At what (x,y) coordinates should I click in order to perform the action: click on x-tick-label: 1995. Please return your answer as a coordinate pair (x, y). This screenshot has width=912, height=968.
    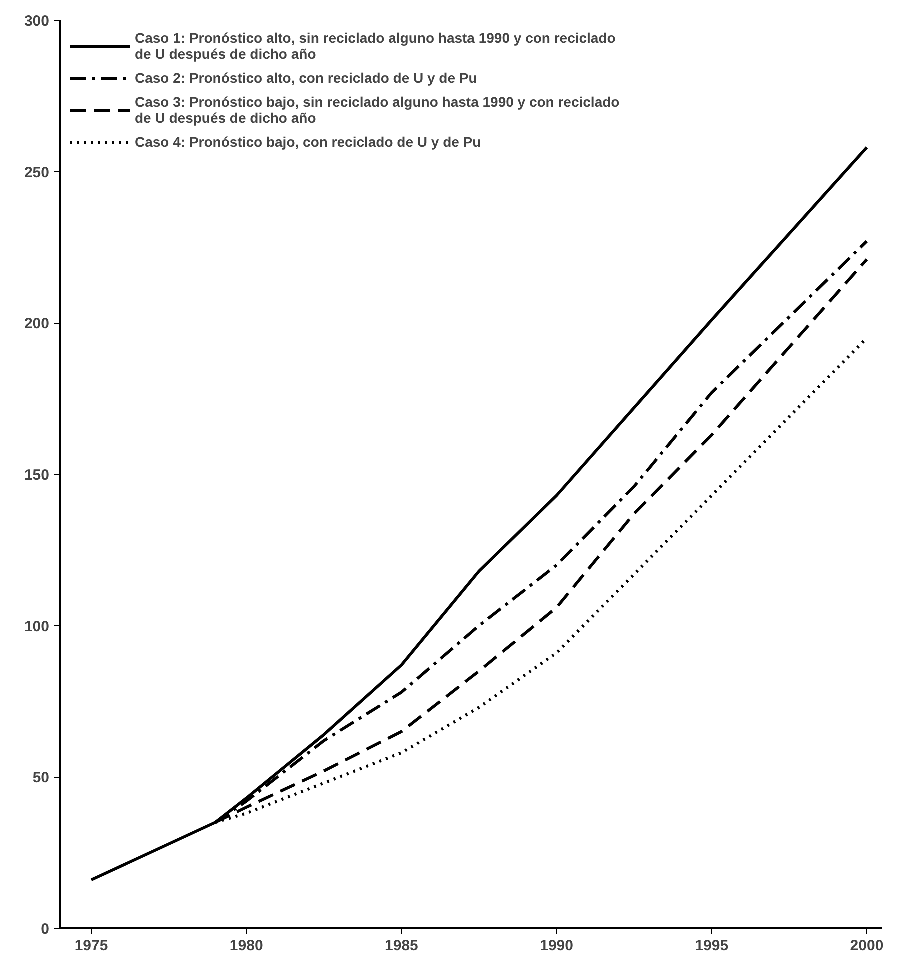
    Looking at the image, I should click on (712, 946).